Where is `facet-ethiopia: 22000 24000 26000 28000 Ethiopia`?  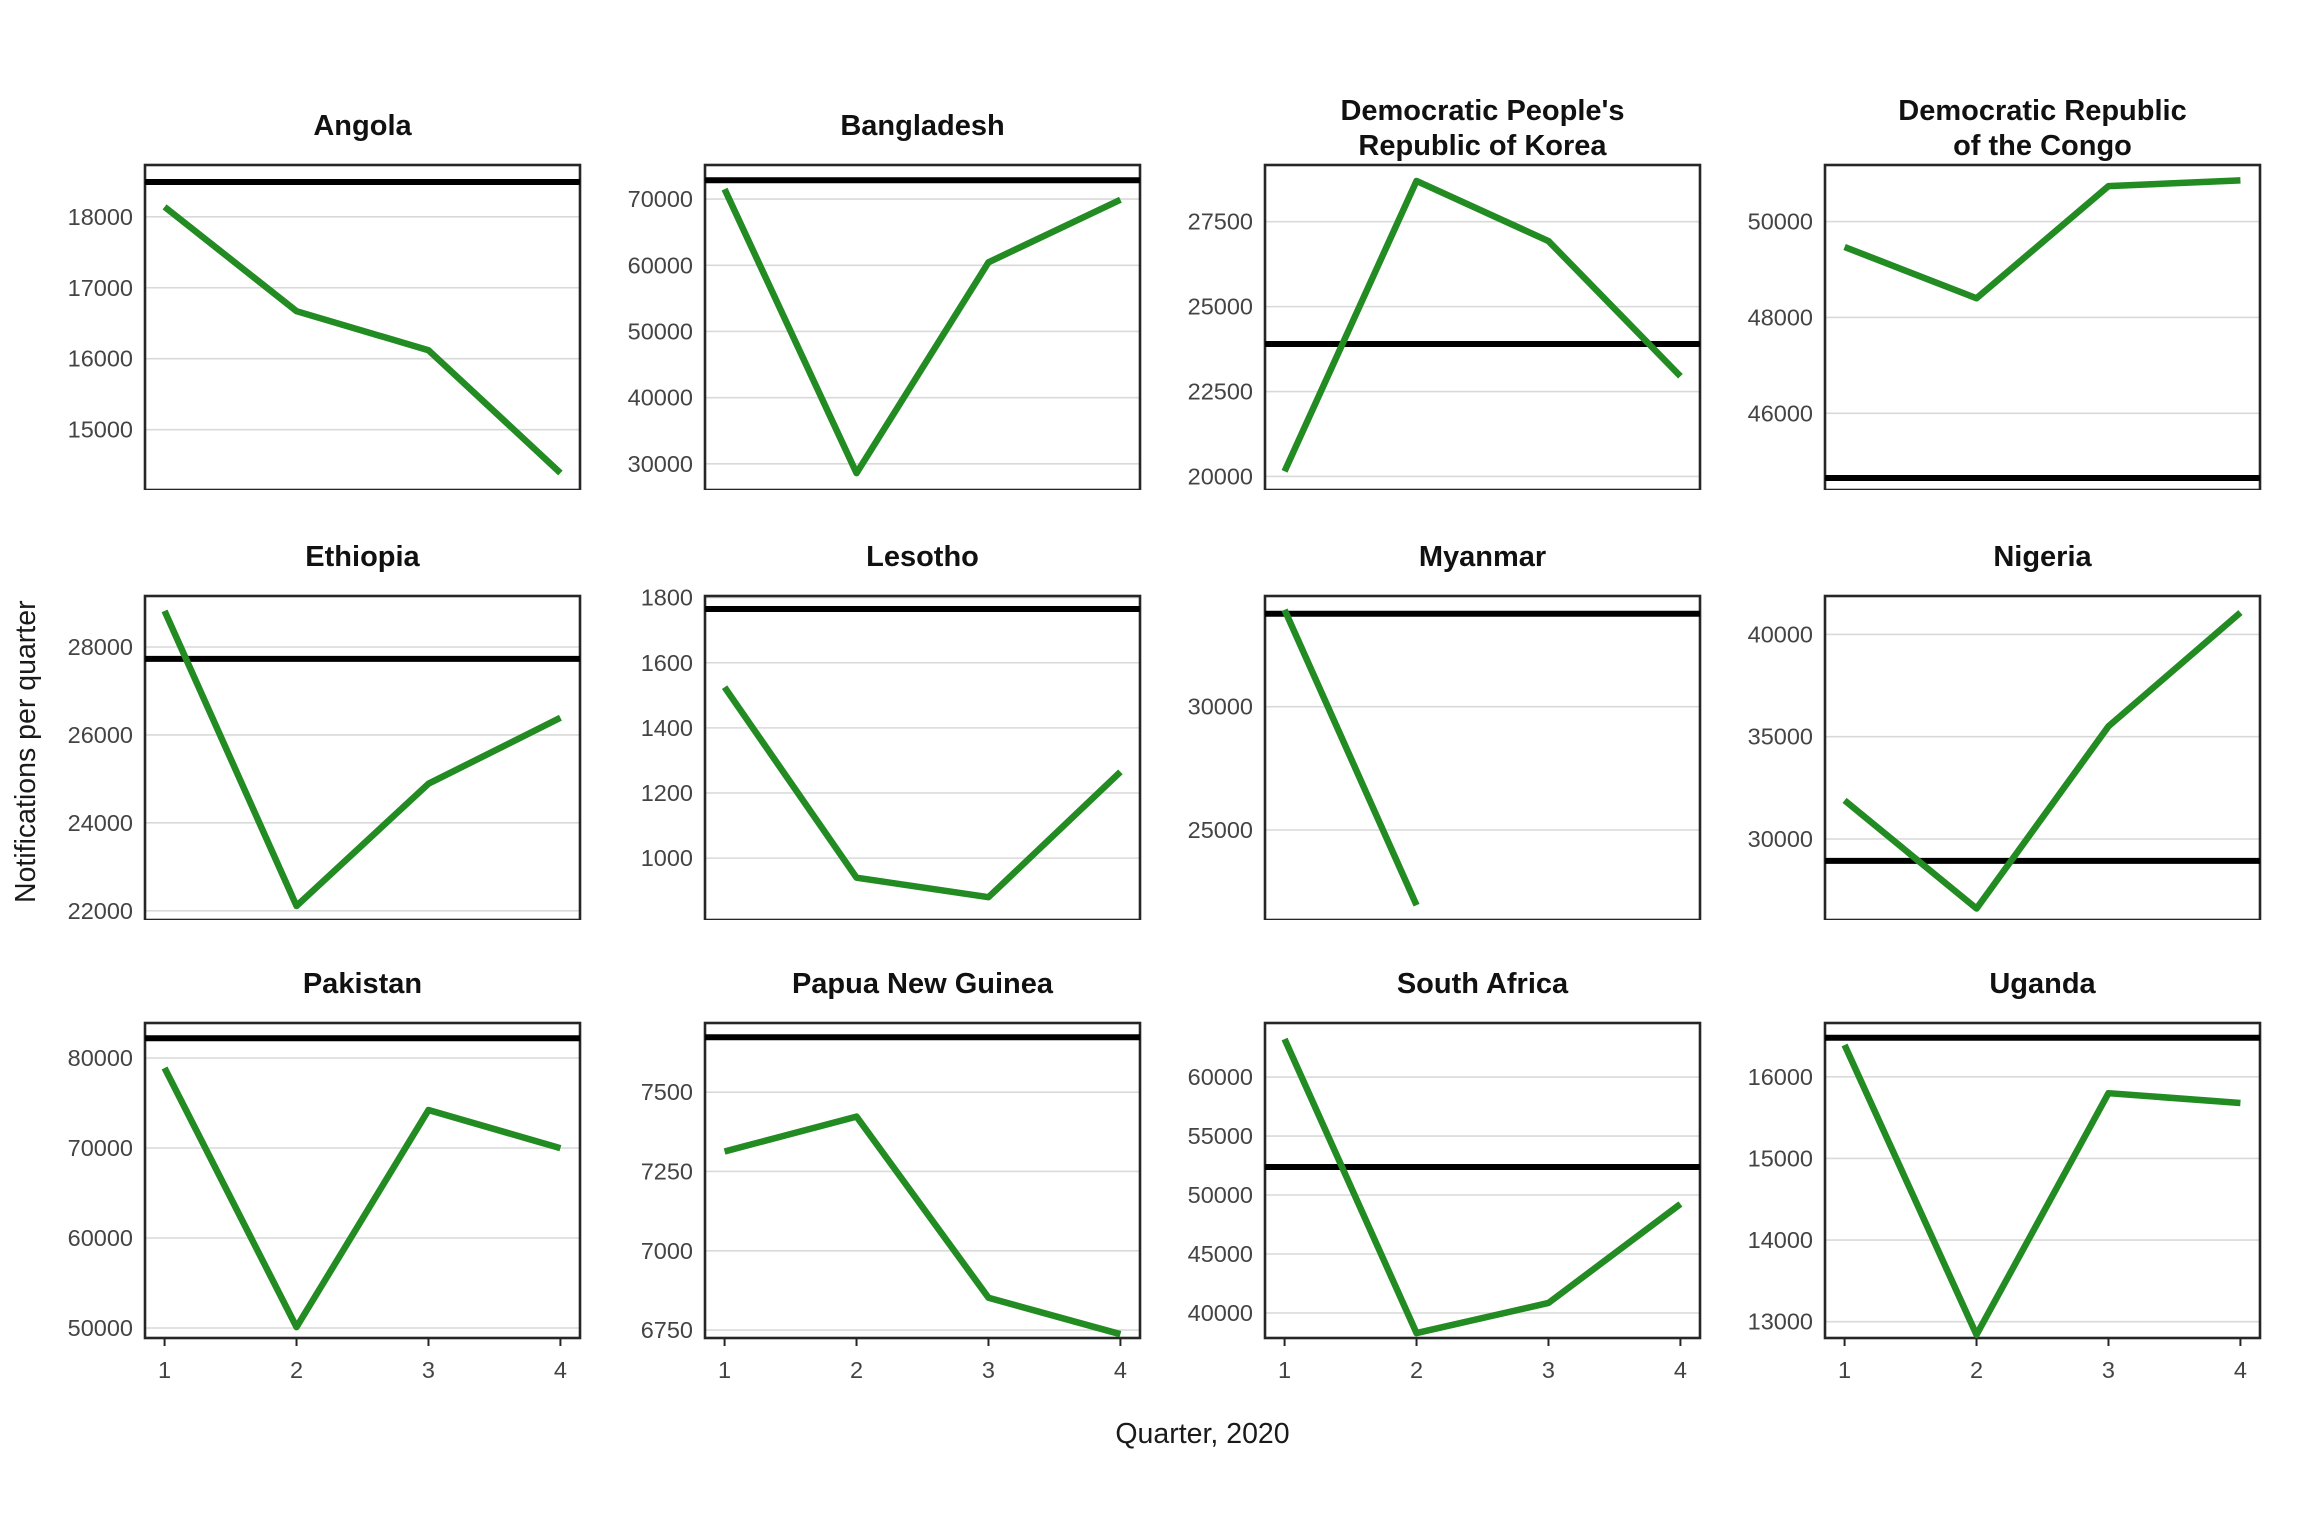
facet-ethiopia: 22000 24000 26000 28000 Ethiopia is located at coordinates (325, 730).